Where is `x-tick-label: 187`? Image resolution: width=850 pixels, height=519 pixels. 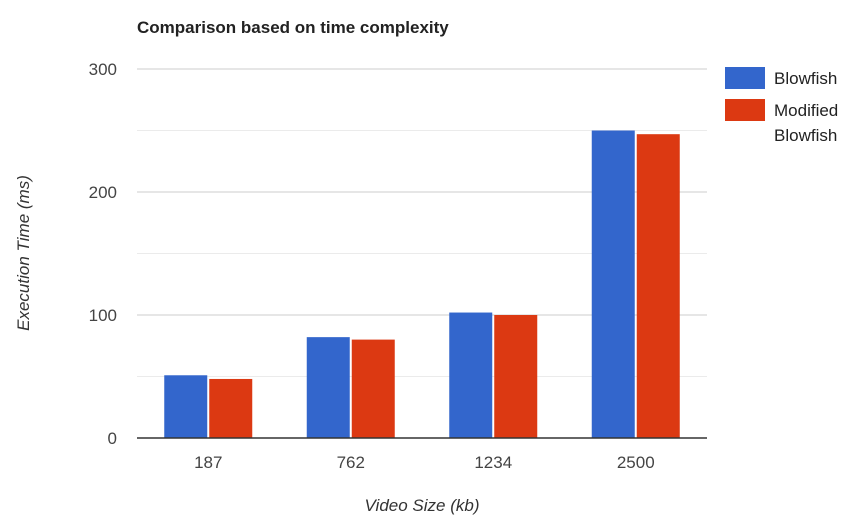
x-tick-label: 187 is located at coordinates (208, 462).